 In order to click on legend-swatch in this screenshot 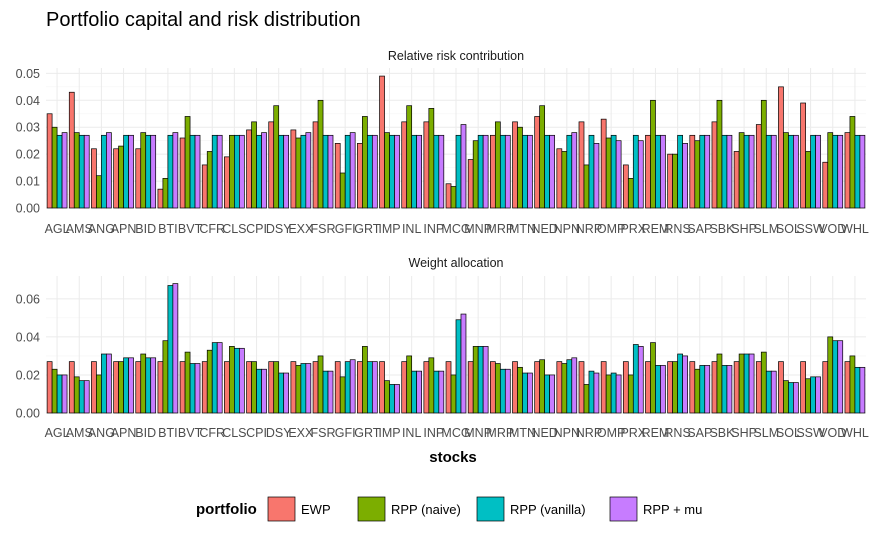, I will do `click(490, 509)`.